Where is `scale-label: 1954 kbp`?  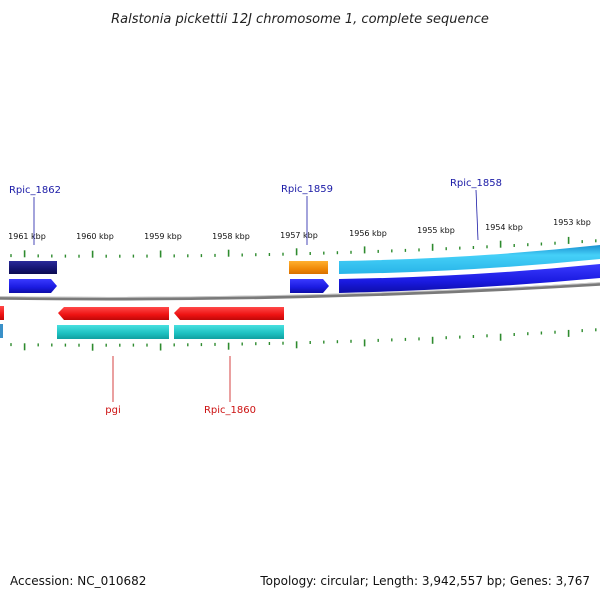 scale-label: 1954 kbp is located at coordinates (504, 227).